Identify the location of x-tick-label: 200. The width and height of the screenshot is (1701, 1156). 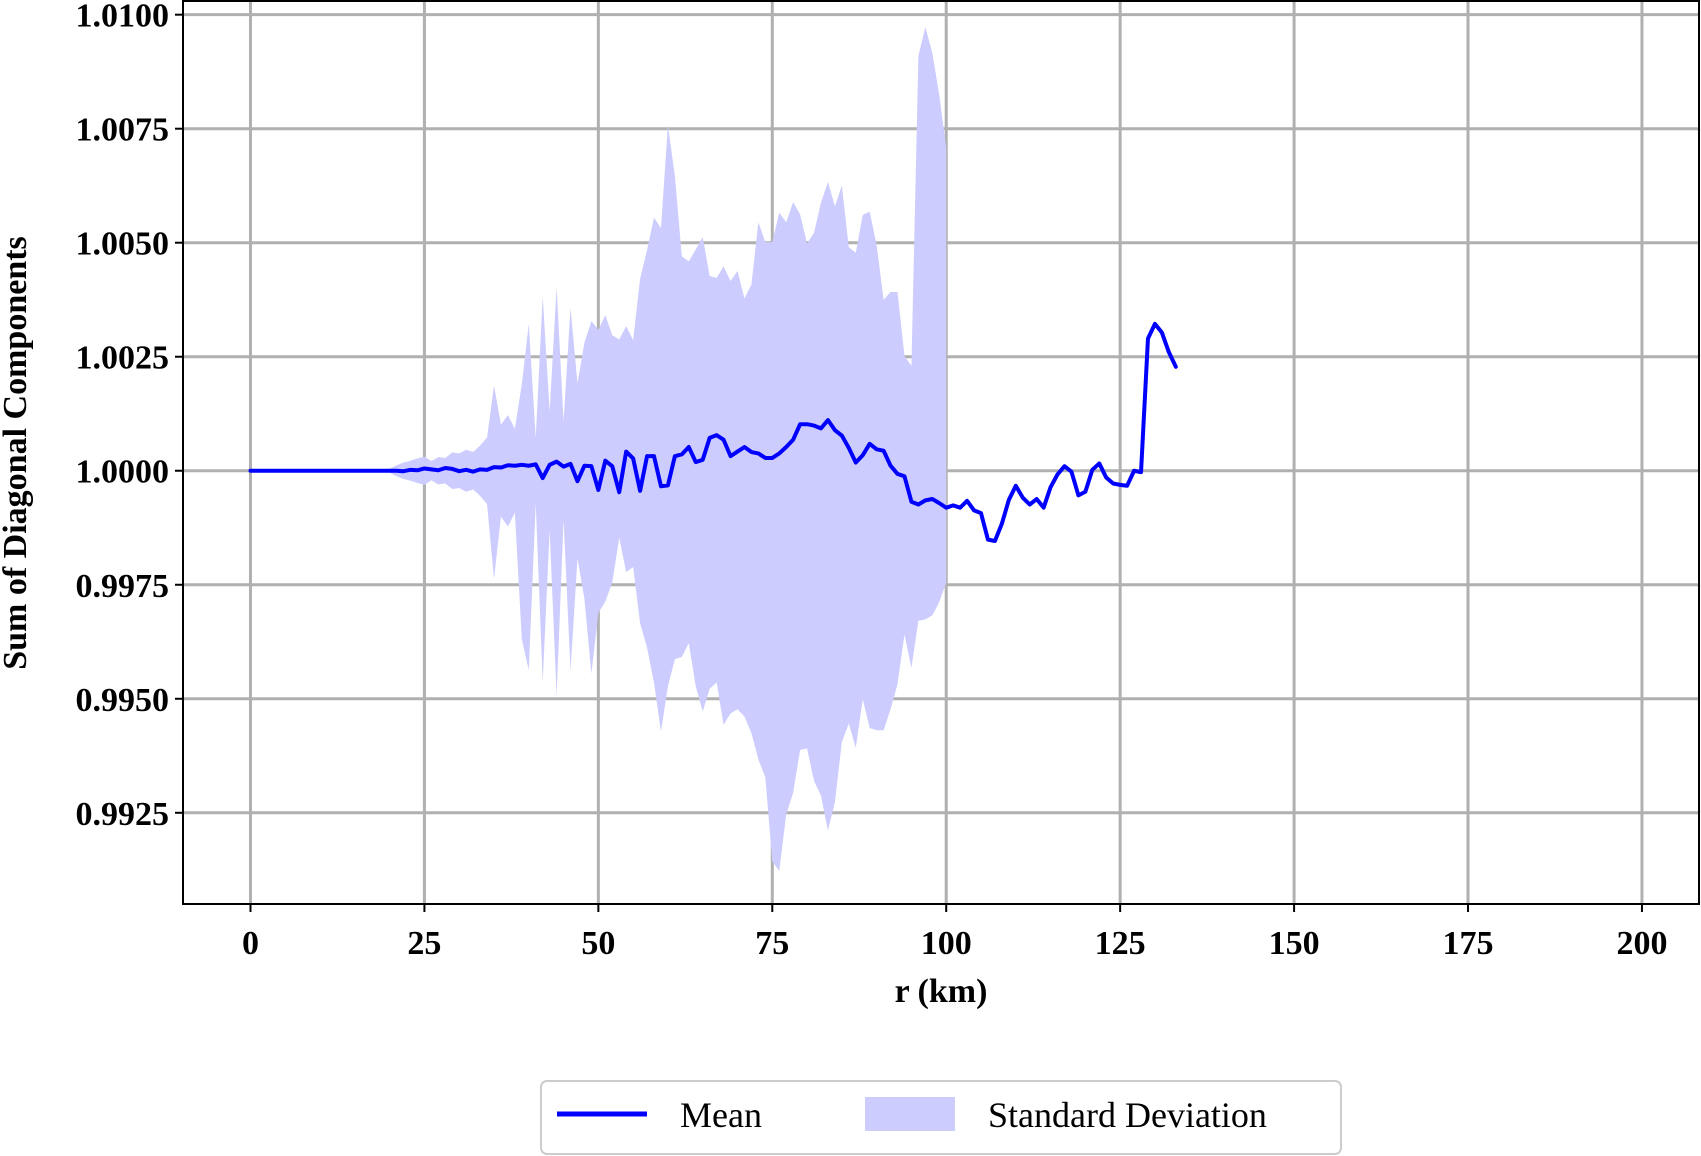
(1641, 943).